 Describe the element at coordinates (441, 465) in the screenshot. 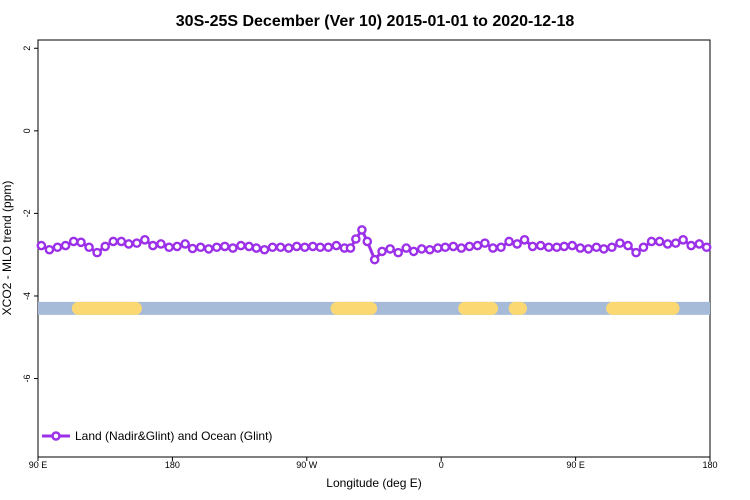

I see `x-tick-label: 0` at that location.